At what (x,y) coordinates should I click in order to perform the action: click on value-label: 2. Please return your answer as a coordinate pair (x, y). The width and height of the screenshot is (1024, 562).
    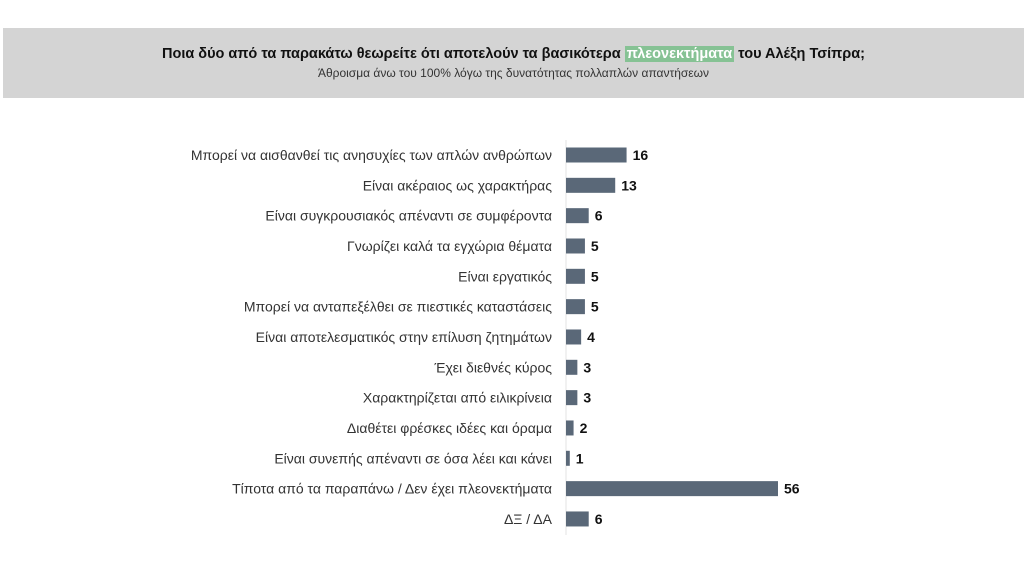
    Looking at the image, I should click on (584, 428).